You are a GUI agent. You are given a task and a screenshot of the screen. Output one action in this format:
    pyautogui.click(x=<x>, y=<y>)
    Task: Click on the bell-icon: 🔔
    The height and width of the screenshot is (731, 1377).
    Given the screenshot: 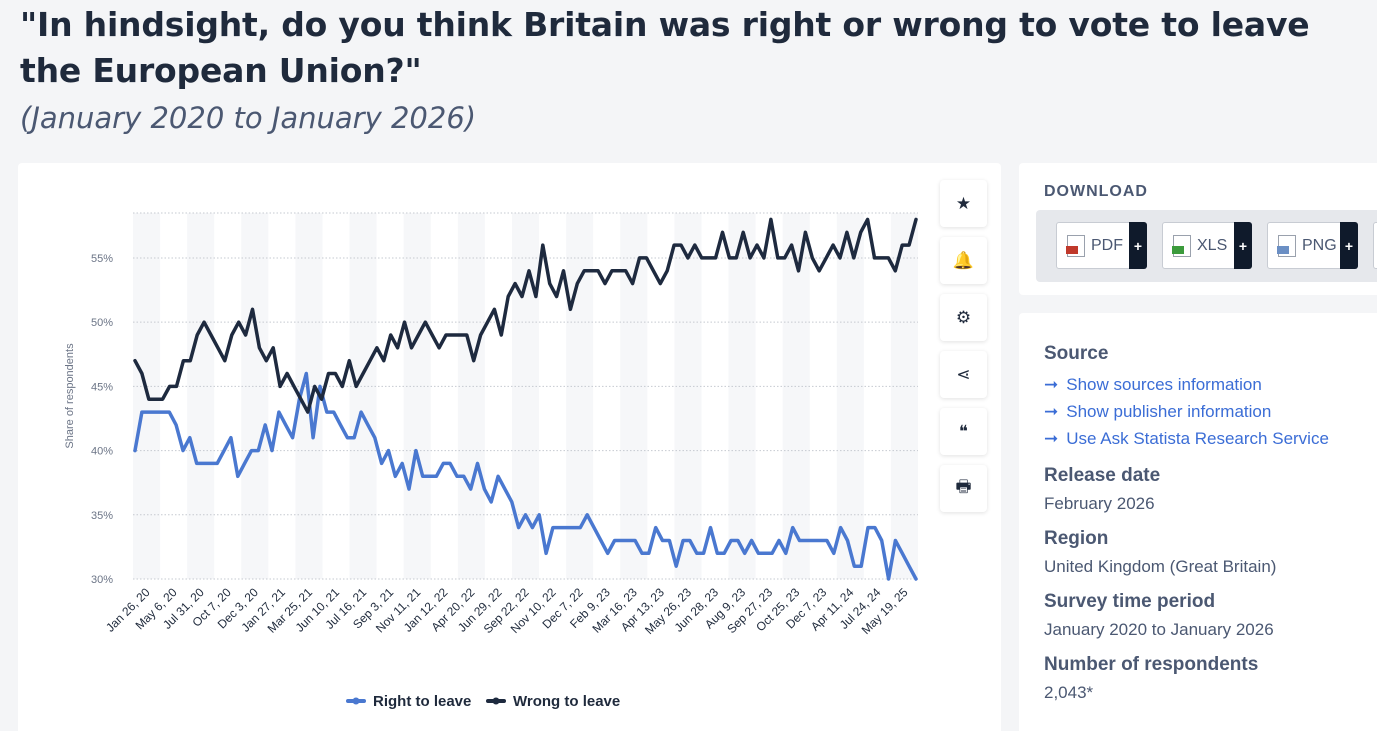 What is the action you would take?
    pyautogui.click(x=963, y=260)
    